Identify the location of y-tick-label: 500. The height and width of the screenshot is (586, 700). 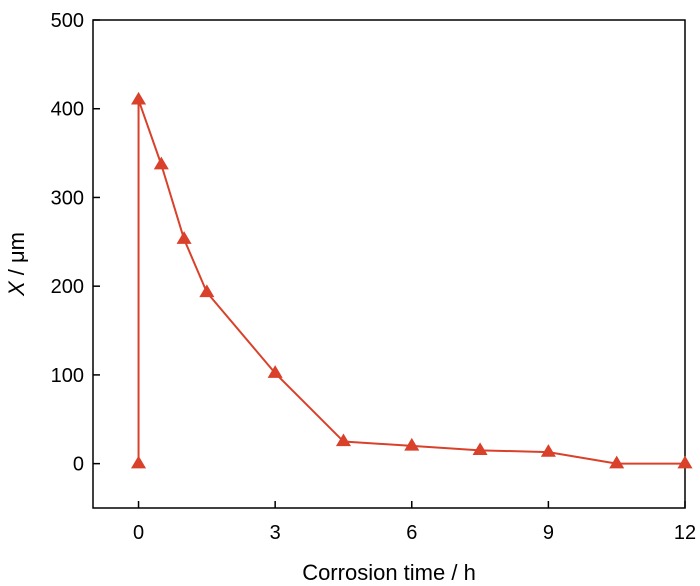
(67, 21).